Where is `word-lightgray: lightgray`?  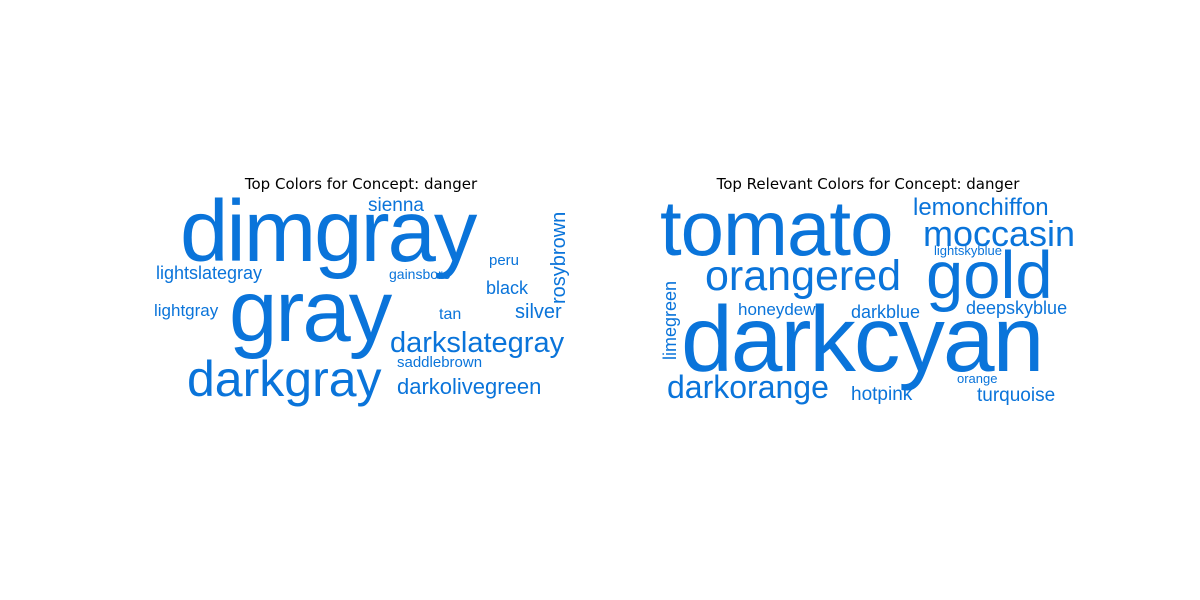 word-lightgray: lightgray is located at coordinates (186, 310).